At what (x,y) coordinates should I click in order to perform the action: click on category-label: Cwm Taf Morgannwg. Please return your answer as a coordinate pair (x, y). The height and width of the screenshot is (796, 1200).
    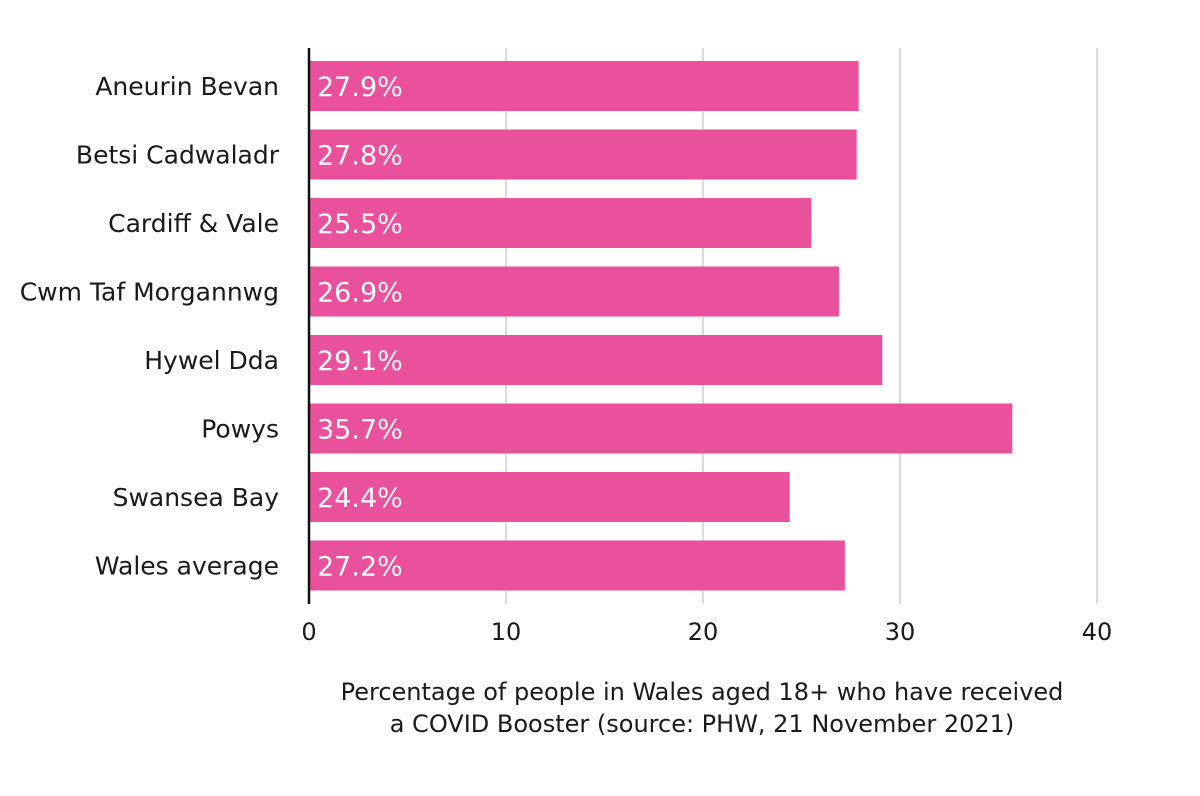
    Looking at the image, I should click on (149, 292).